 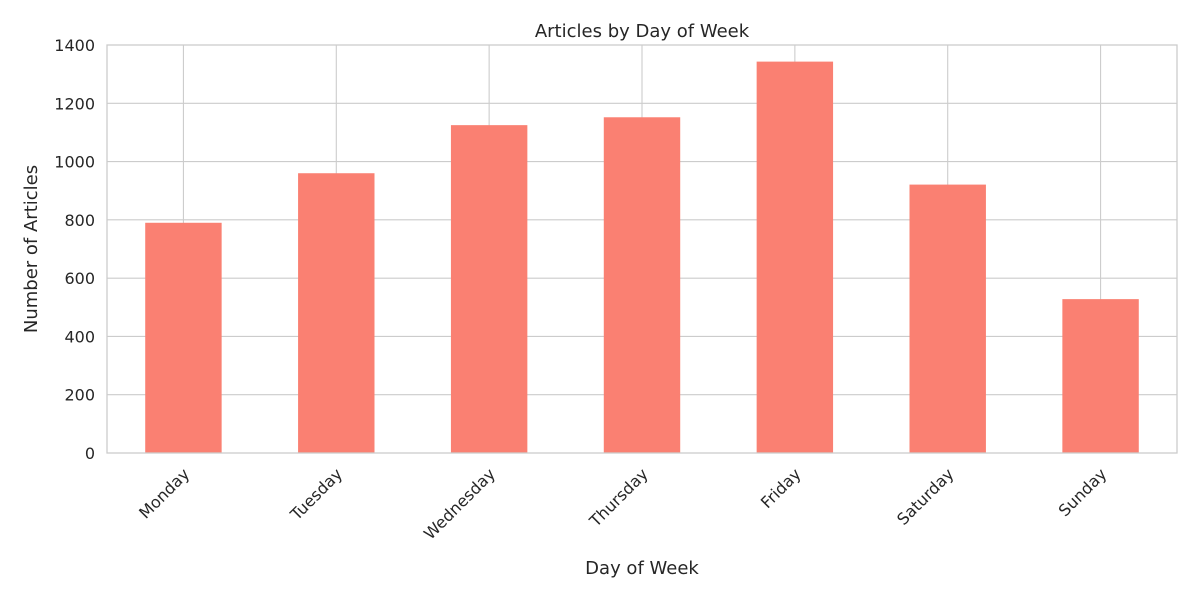 I want to click on y-axis-label: Number of Articles, so click(x=31, y=249).